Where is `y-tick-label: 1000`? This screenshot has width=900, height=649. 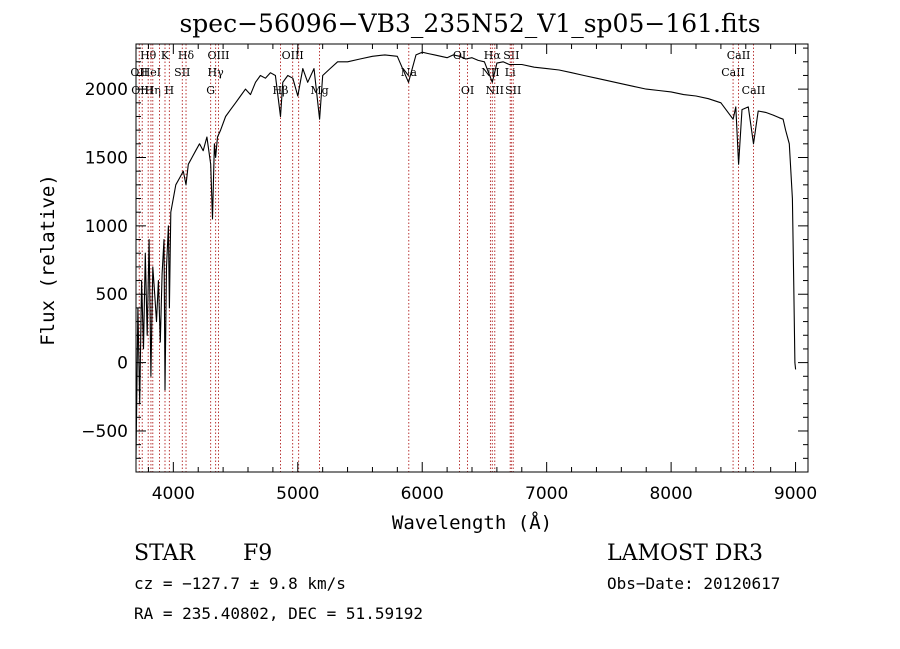
y-tick-label: 1000 is located at coordinates (106, 227).